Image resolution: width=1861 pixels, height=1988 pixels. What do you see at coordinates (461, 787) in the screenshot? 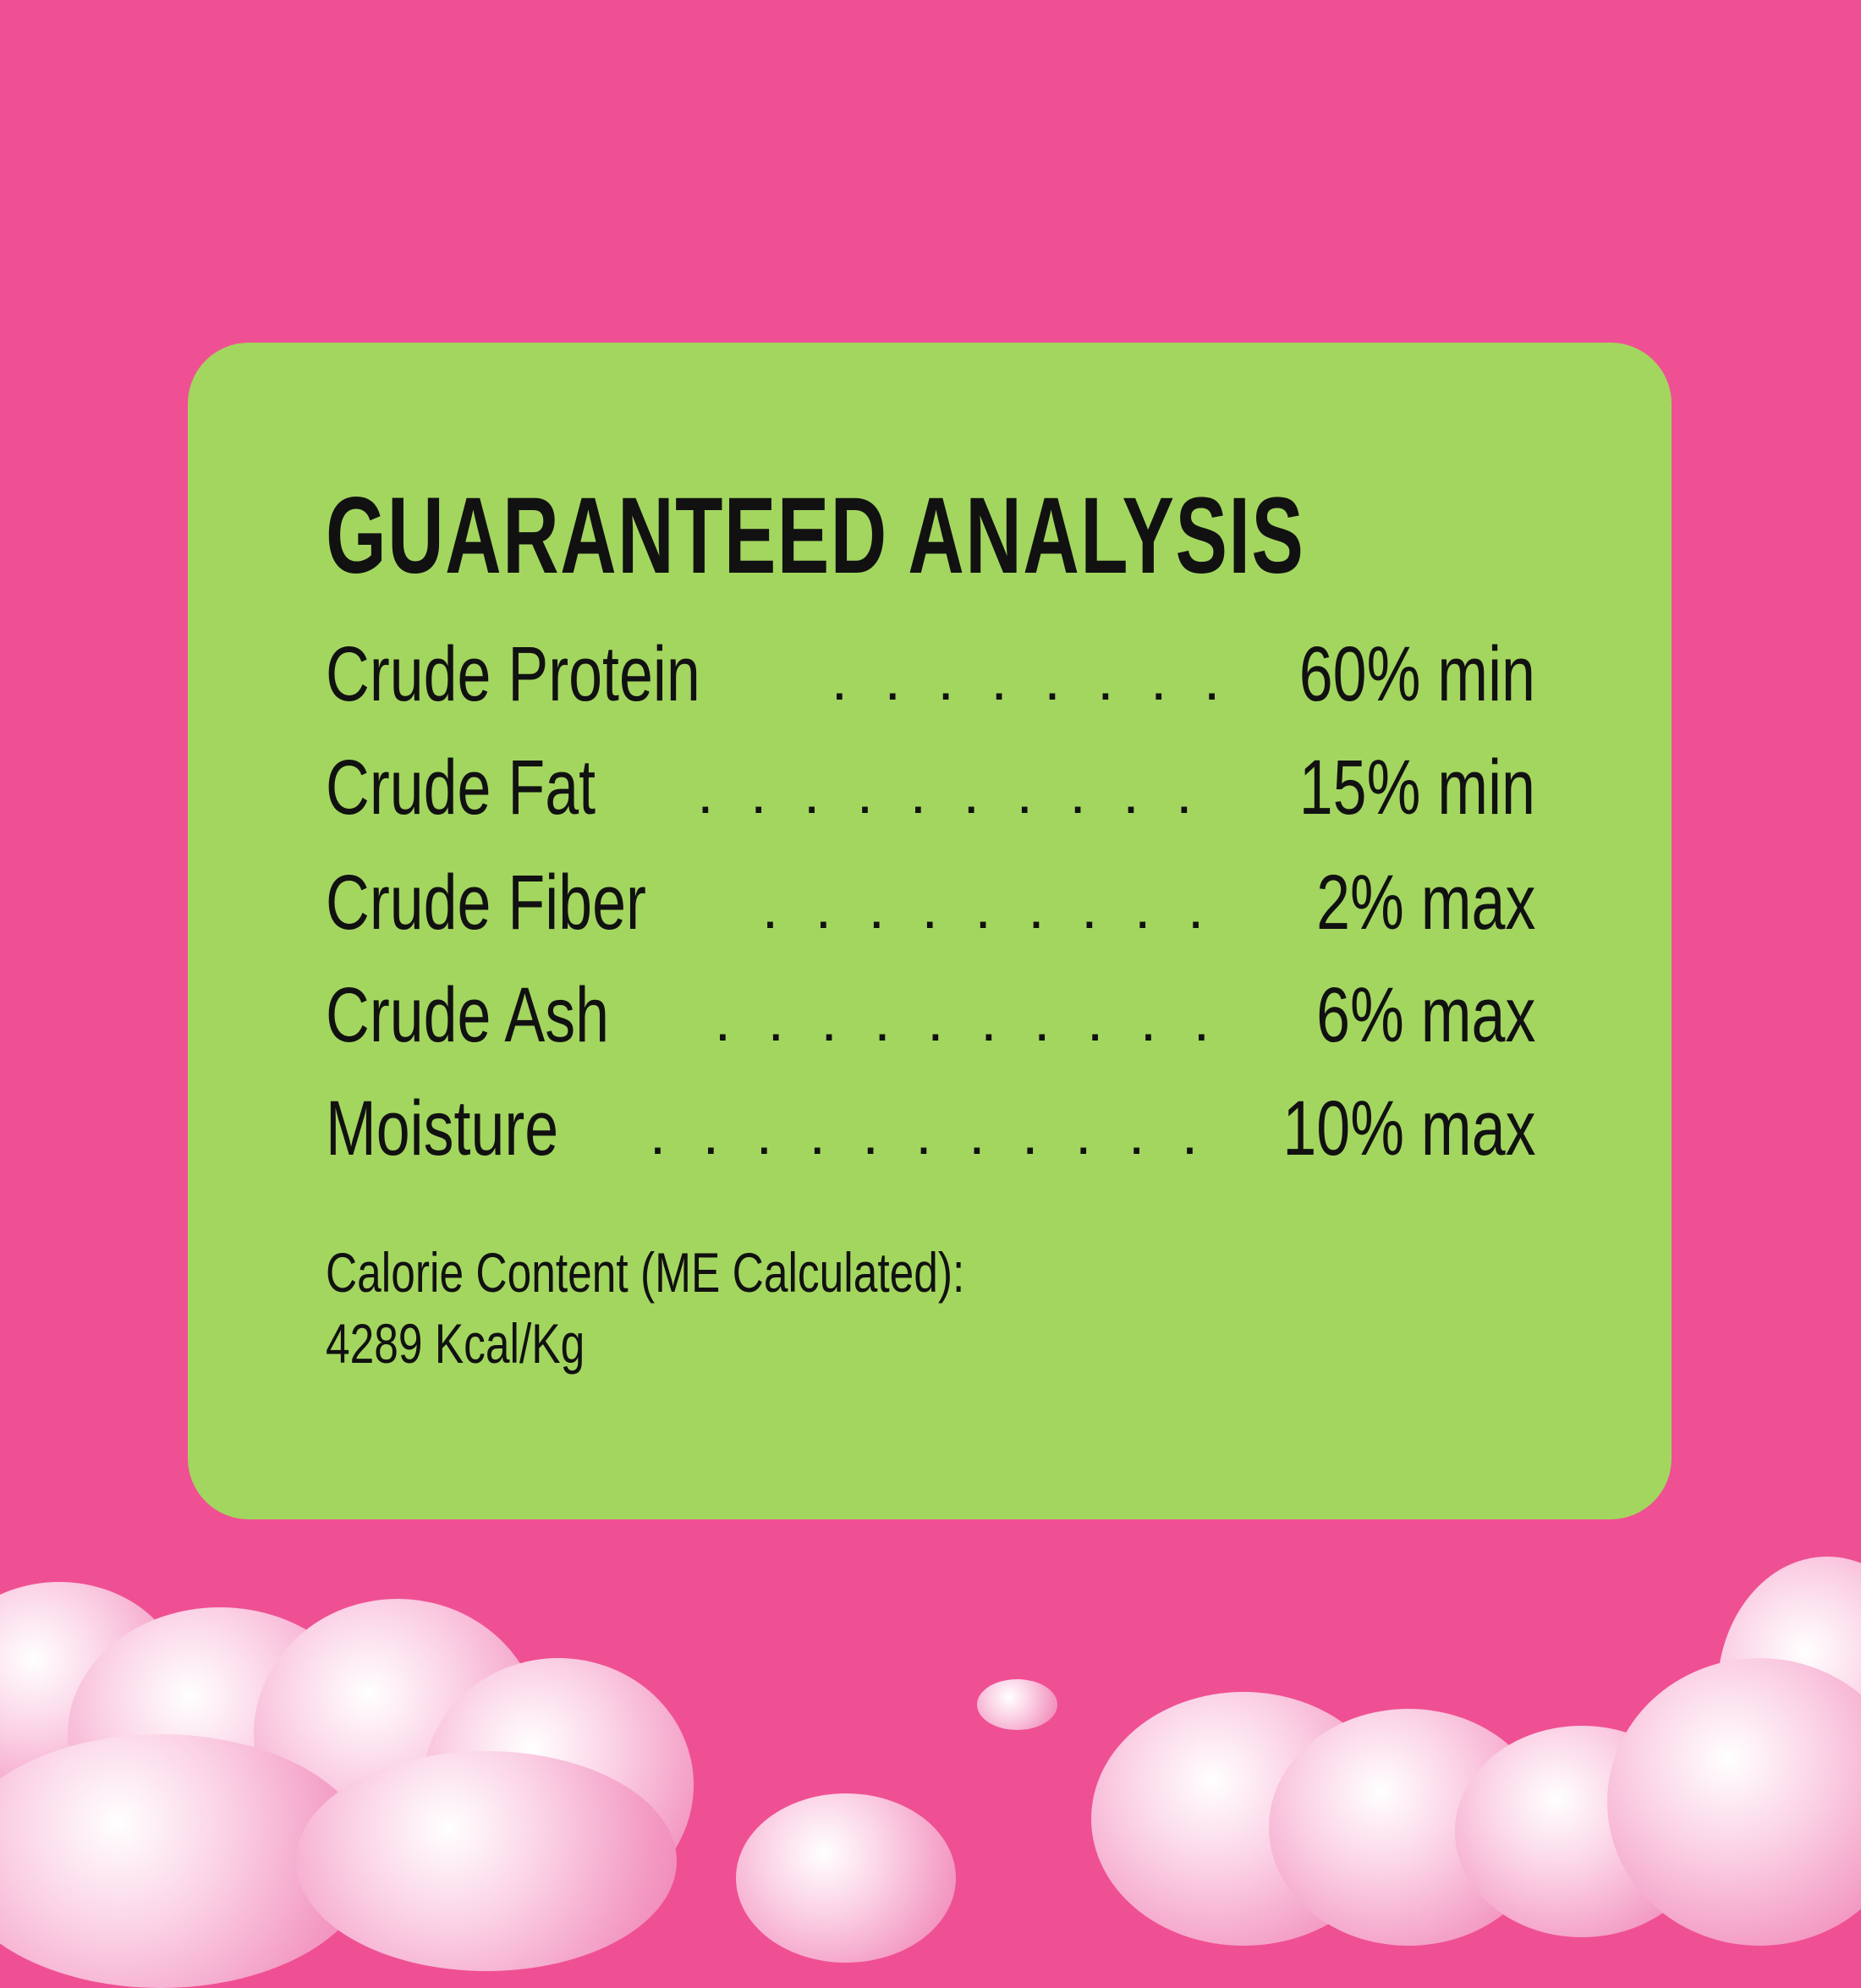
I see `row-label: Crude Fat` at bounding box center [461, 787].